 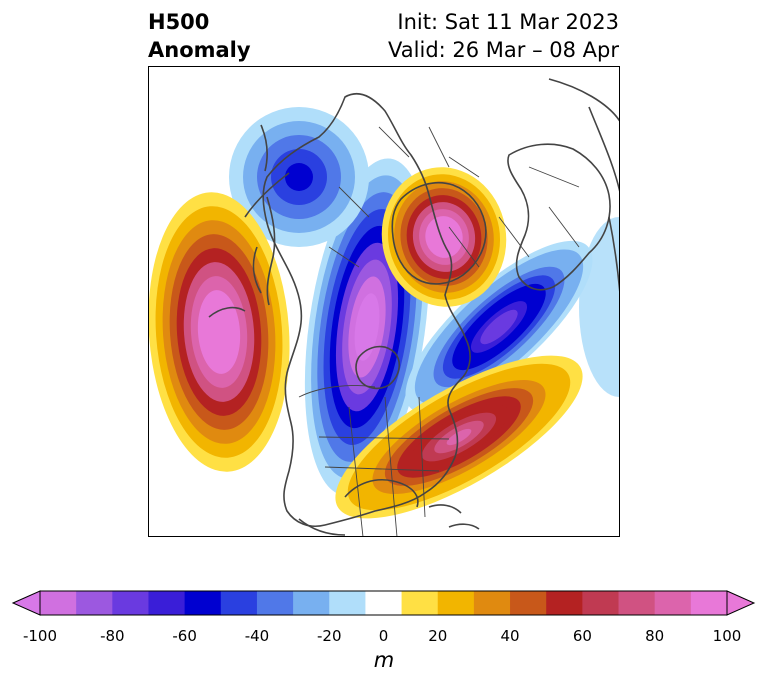 I want to click on colorbar-tick-label: 20, so click(x=438, y=636).